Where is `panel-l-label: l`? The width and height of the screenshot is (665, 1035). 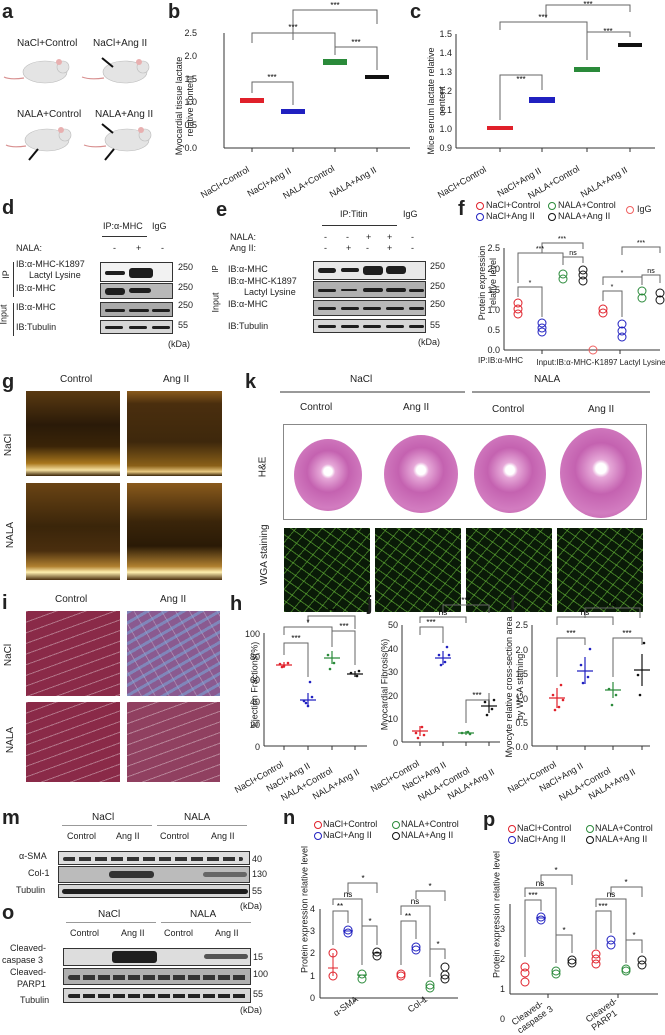
panel-l-label: l is located at coordinates (513, 604).